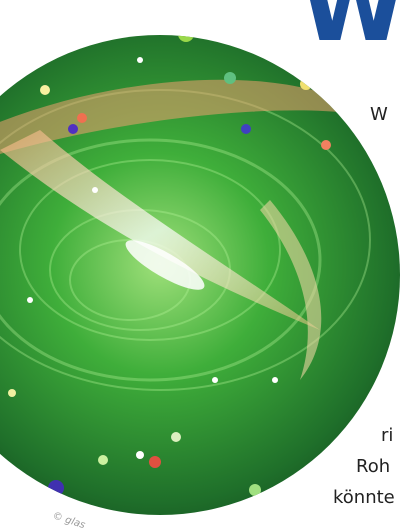  I want to click on heading: Wi, so click(355, 31).